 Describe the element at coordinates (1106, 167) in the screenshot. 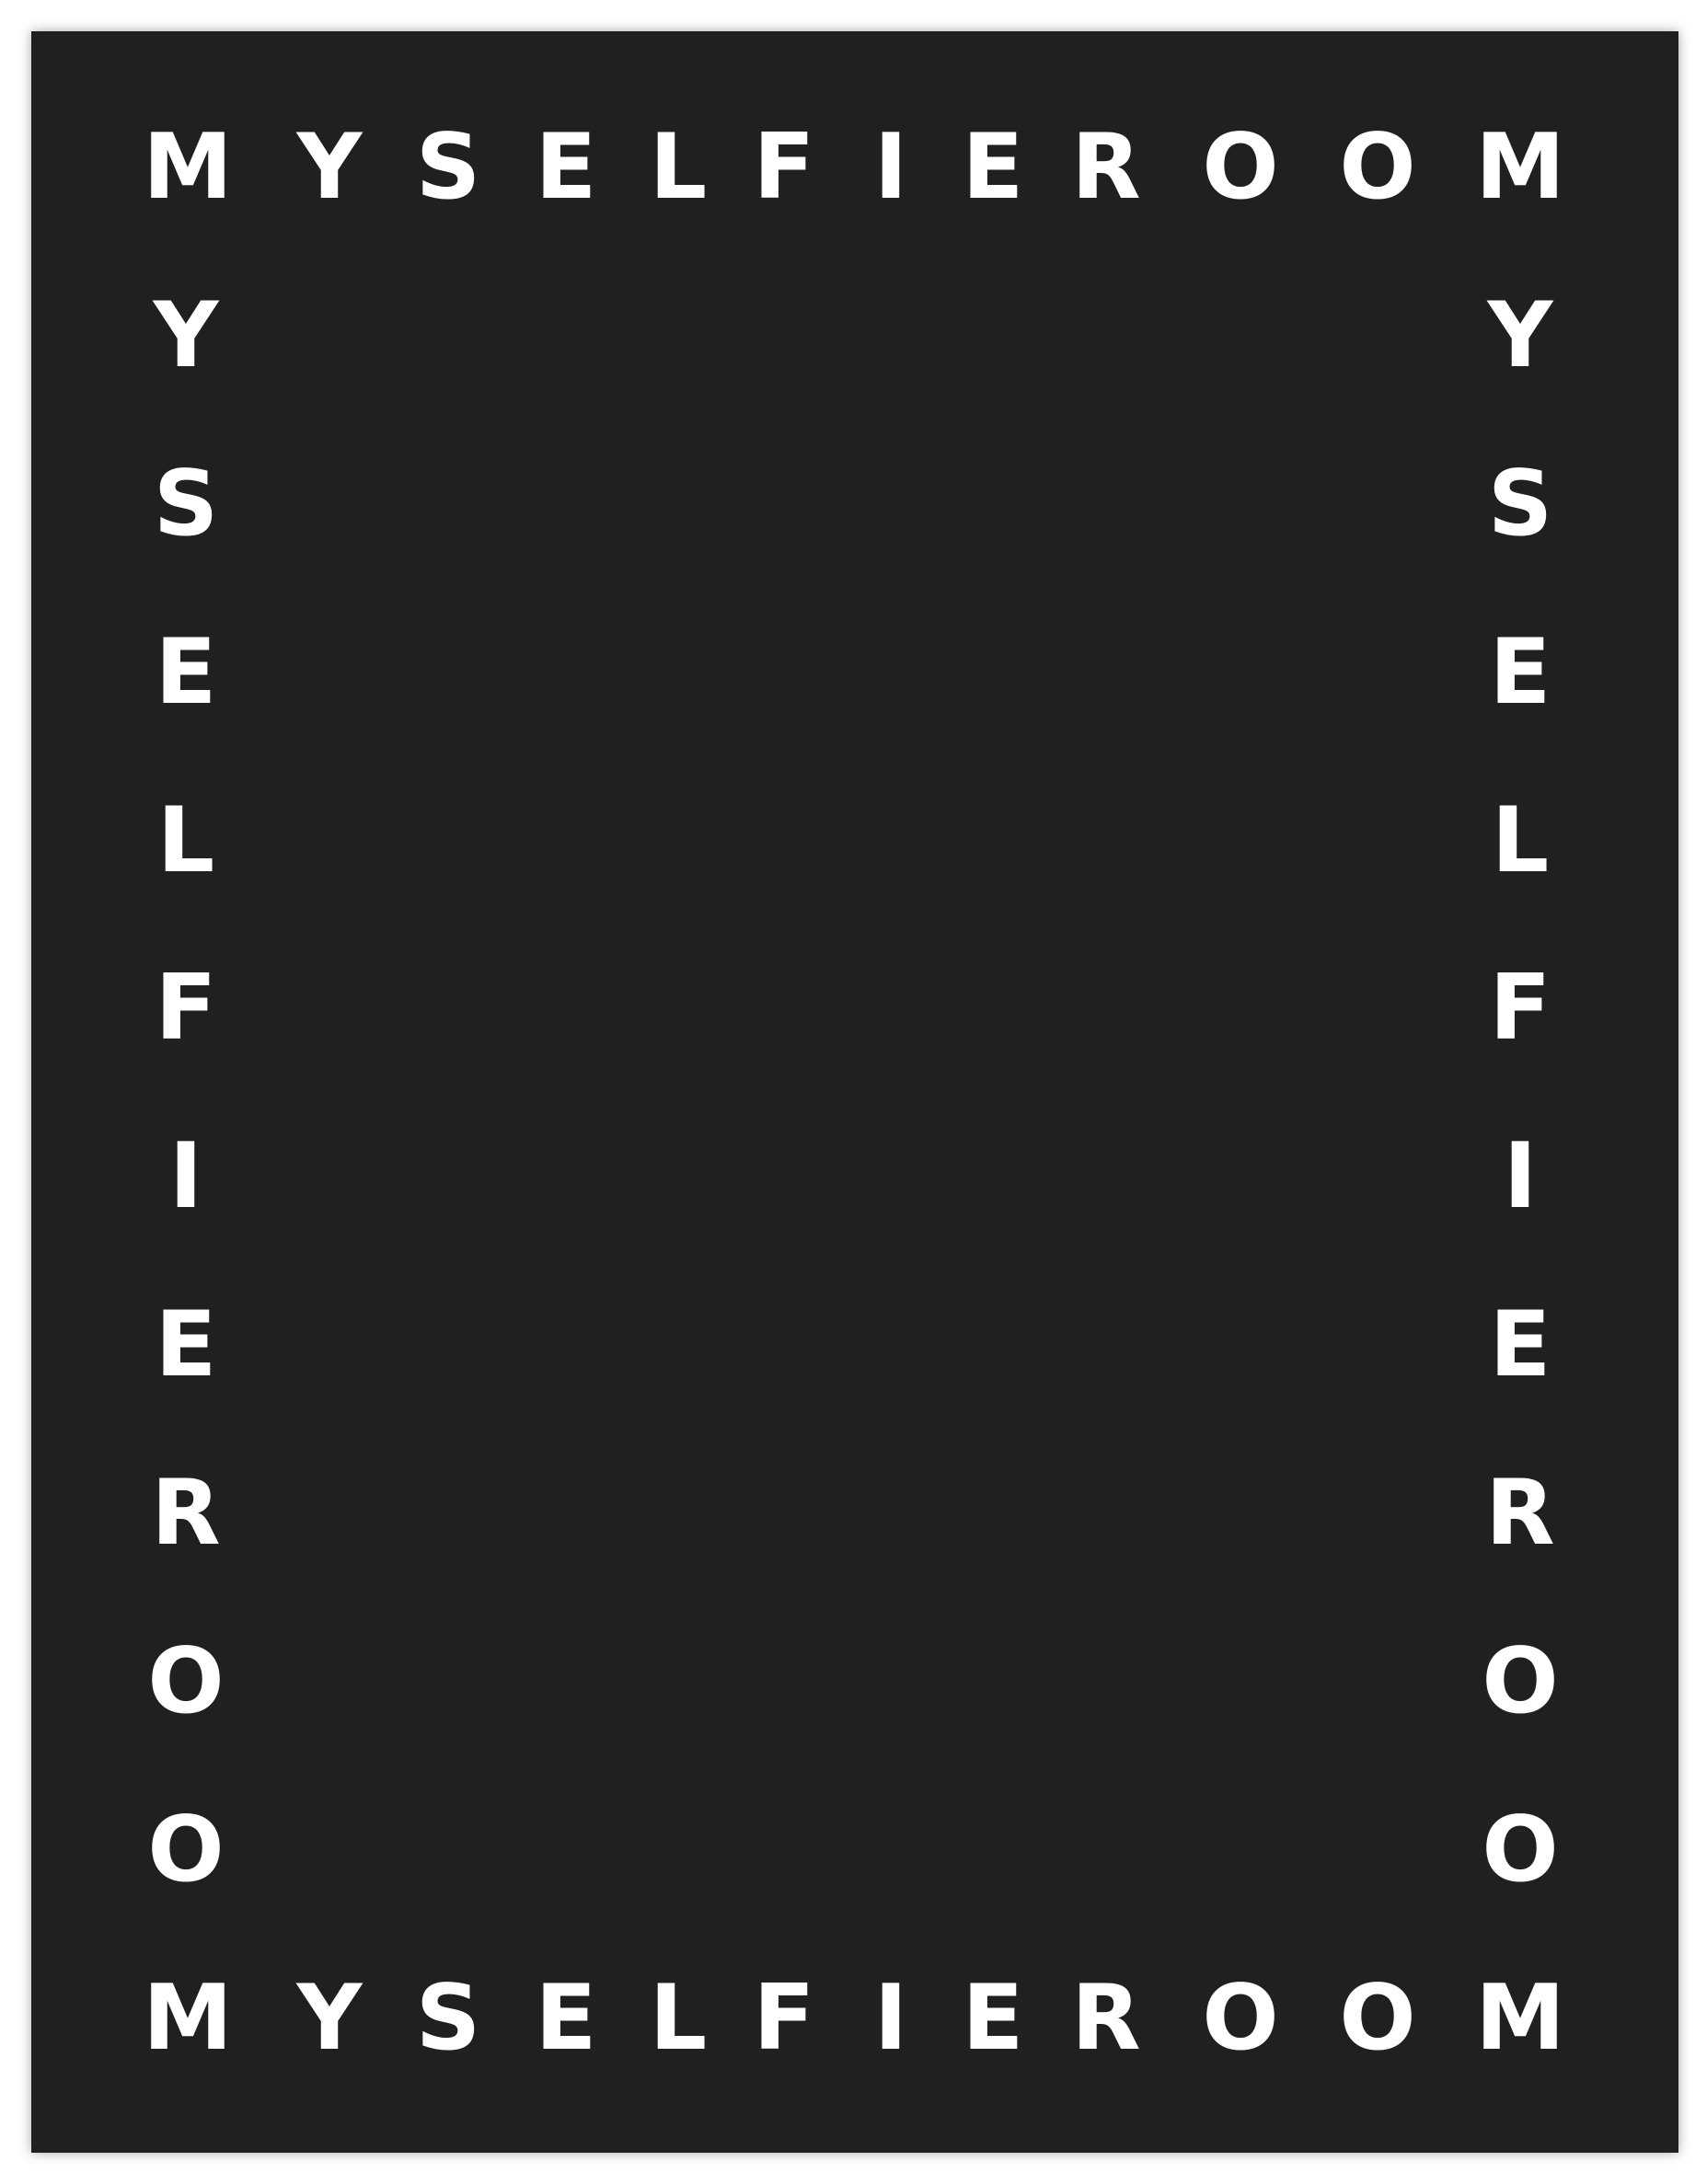

I see `top-row-letter: R` at that location.